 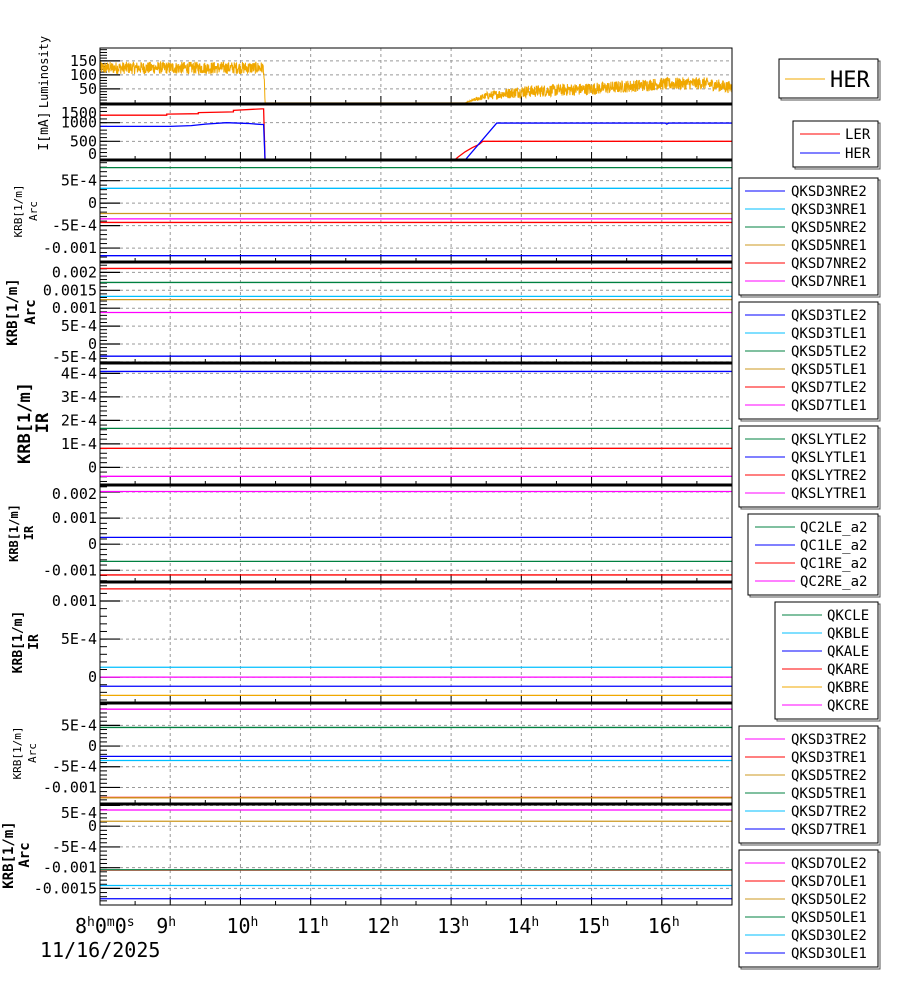 What do you see at coordinates (850, 80) in the screenshot?
I see `legend-label: HER` at bounding box center [850, 80].